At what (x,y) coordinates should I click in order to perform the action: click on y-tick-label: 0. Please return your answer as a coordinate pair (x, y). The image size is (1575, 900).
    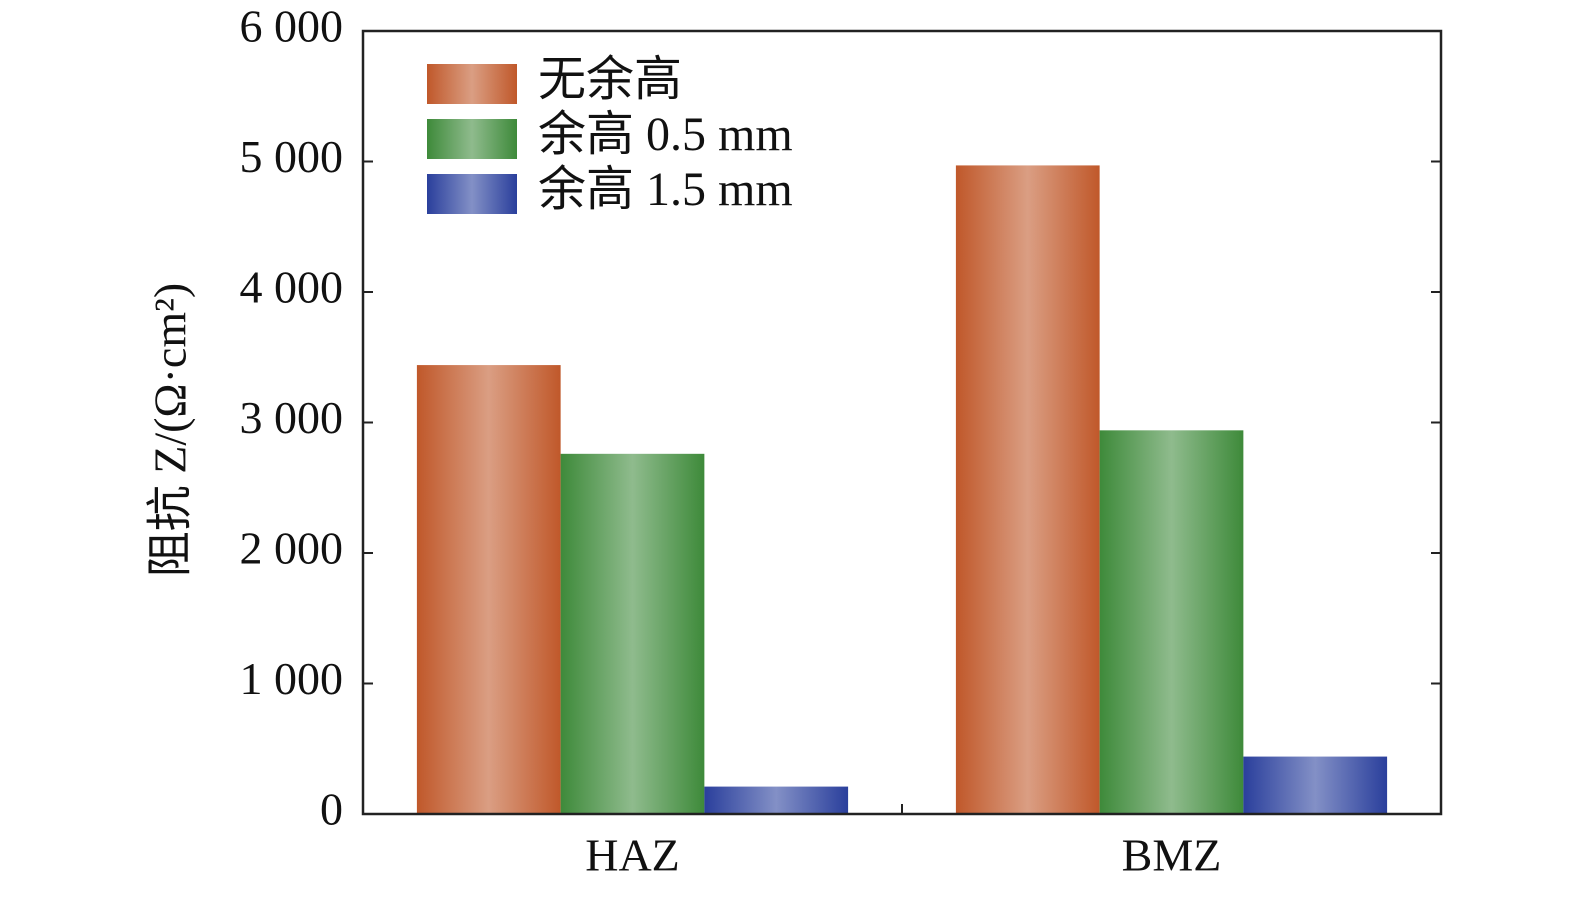
    Looking at the image, I should click on (331, 809).